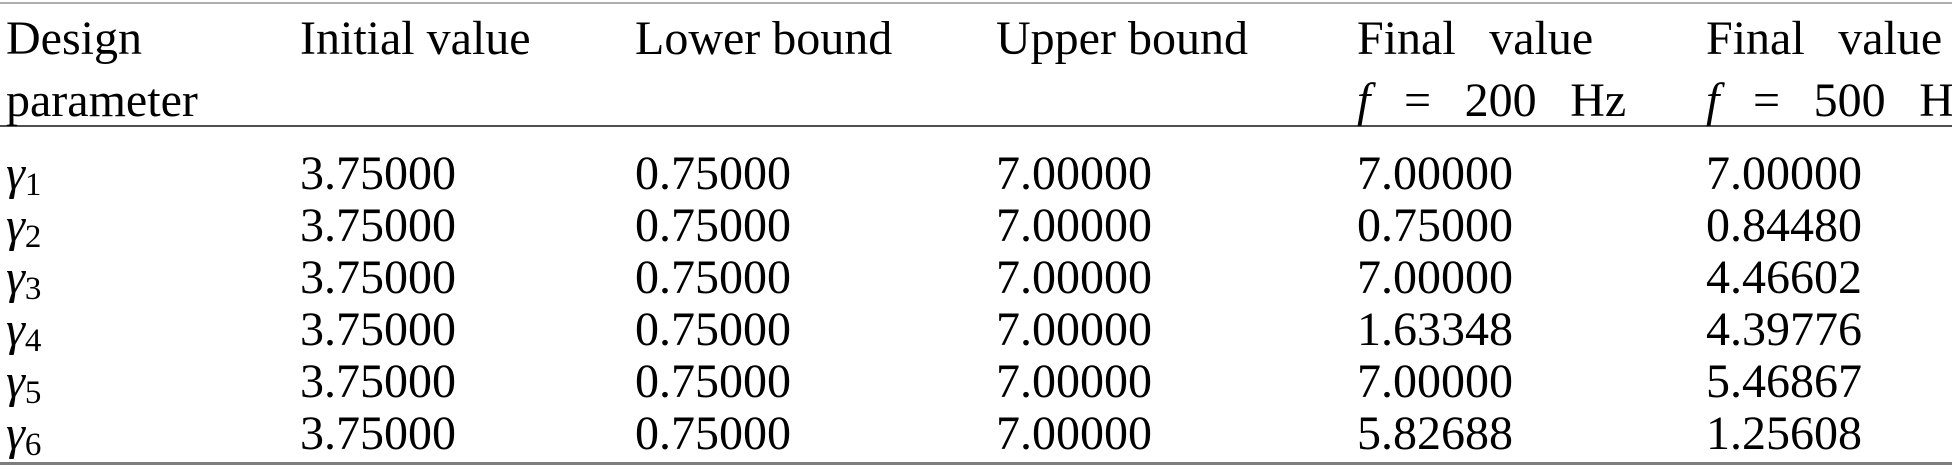 The height and width of the screenshot is (470, 1952). What do you see at coordinates (150, 383) in the screenshot?
I see `param-cell: γ5` at bounding box center [150, 383].